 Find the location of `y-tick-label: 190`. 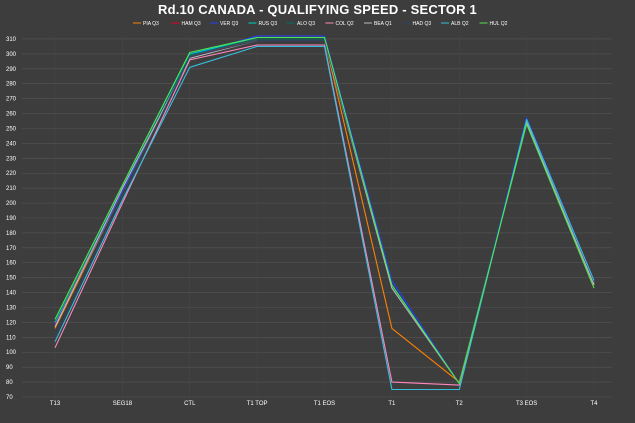

y-tick-label: 190 is located at coordinates (11, 219).